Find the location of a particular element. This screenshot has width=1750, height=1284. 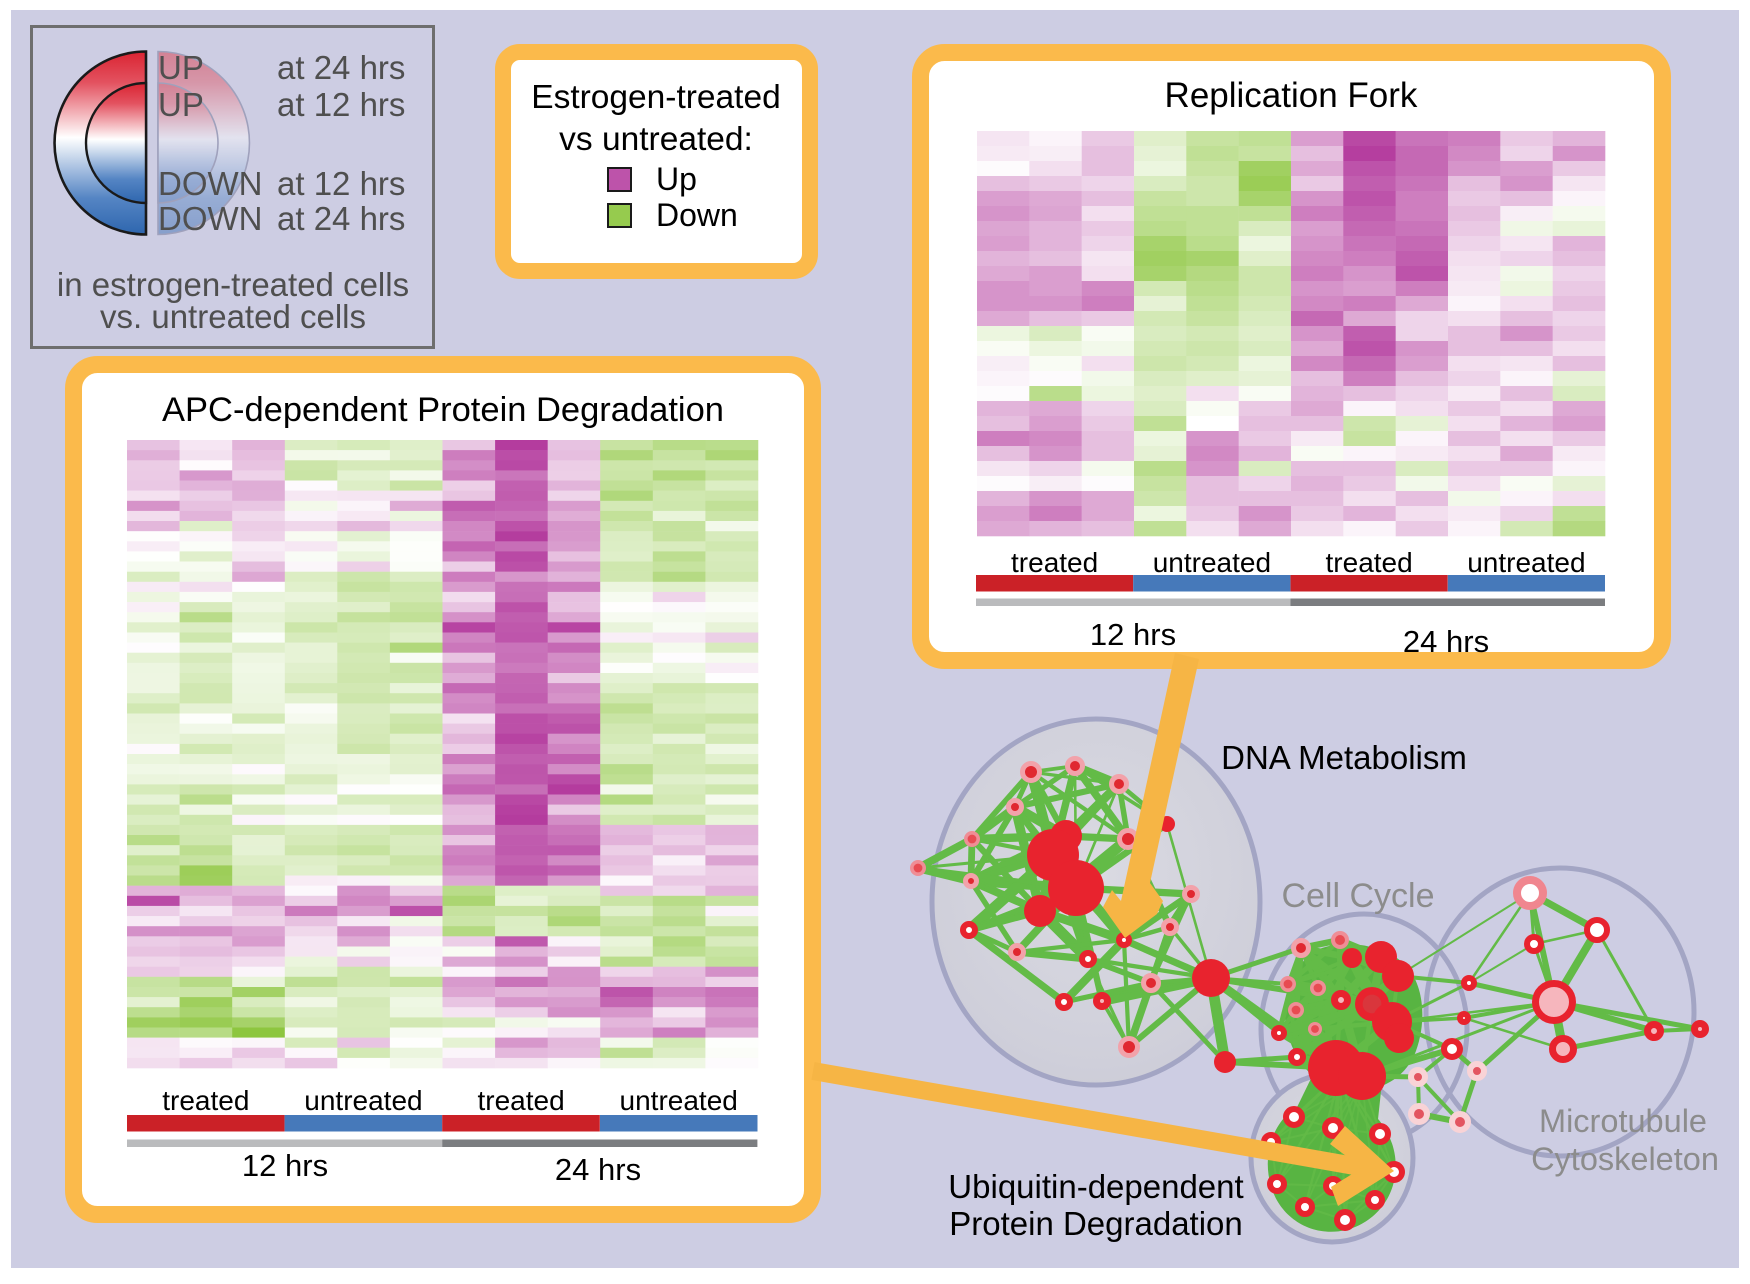

svg-text: Replication Fork is located at coordinates (1291, 95).